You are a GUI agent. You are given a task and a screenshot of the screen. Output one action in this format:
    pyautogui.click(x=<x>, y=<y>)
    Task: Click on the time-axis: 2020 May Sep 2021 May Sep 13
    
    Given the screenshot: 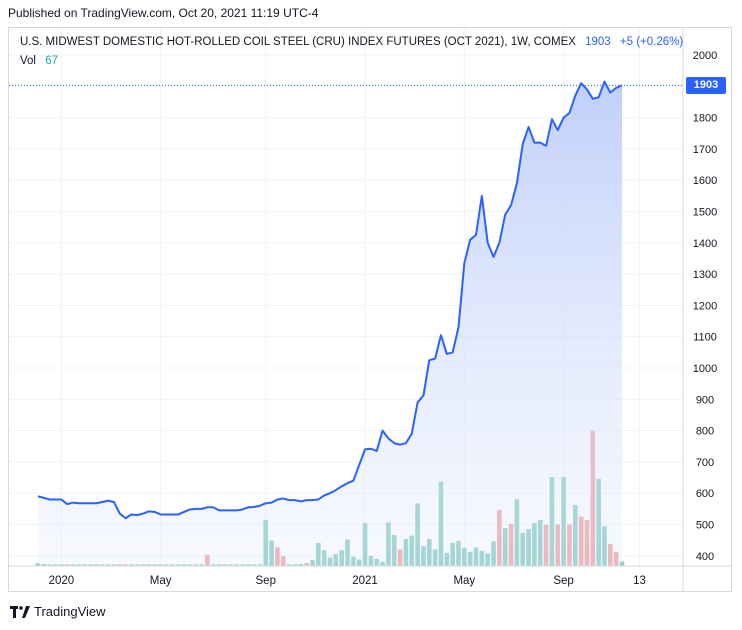 What is the action you would take?
    pyautogui.click(x=370, y=576)
    